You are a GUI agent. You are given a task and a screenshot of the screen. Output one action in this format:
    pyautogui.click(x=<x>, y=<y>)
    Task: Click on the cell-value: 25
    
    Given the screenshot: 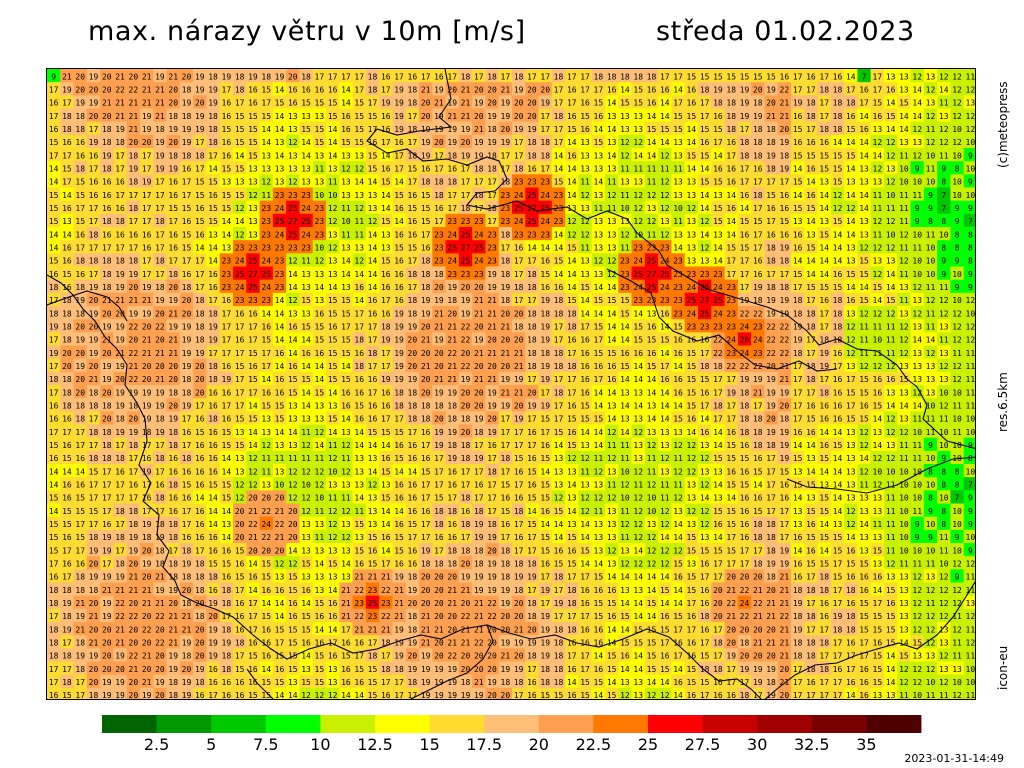 What is the action you would take?
    pyautogui.click(x=519, y=208)
    